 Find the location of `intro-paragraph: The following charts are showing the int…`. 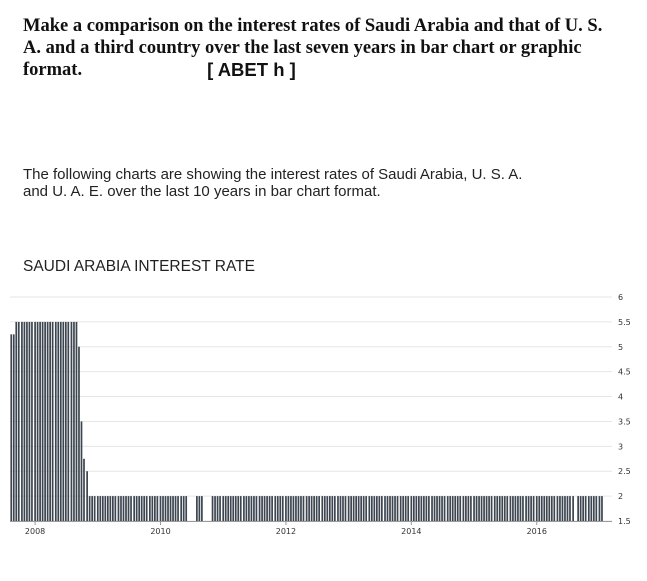

intro-paragraph: The following charts are showing the int… is located at coordinates (323, 183).